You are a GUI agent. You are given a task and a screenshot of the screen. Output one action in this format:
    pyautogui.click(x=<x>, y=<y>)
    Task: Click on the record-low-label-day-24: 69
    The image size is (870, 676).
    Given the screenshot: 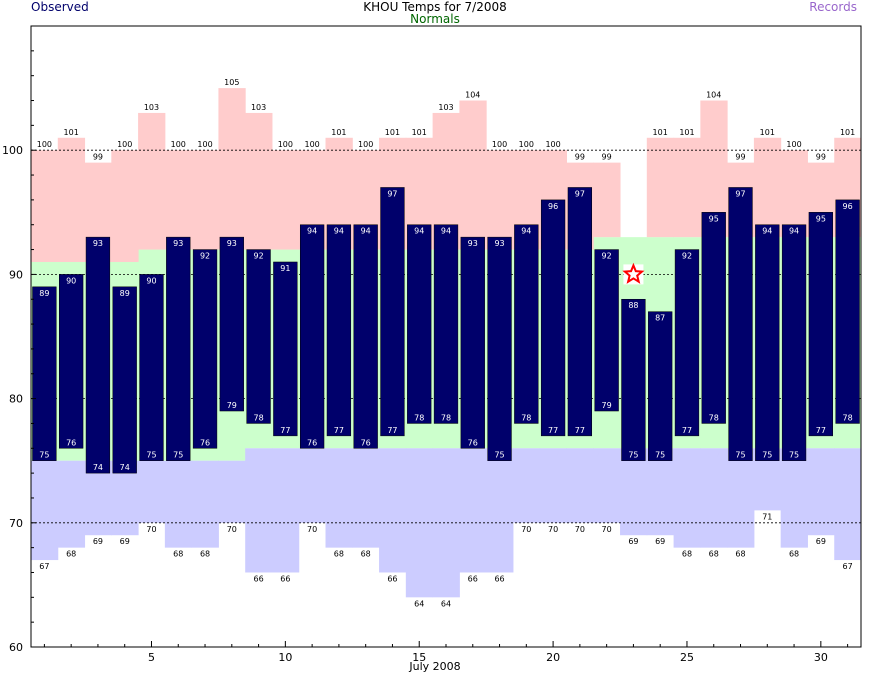 What is the action you would take?
    pyautogui.click(x=660, y=541)
    